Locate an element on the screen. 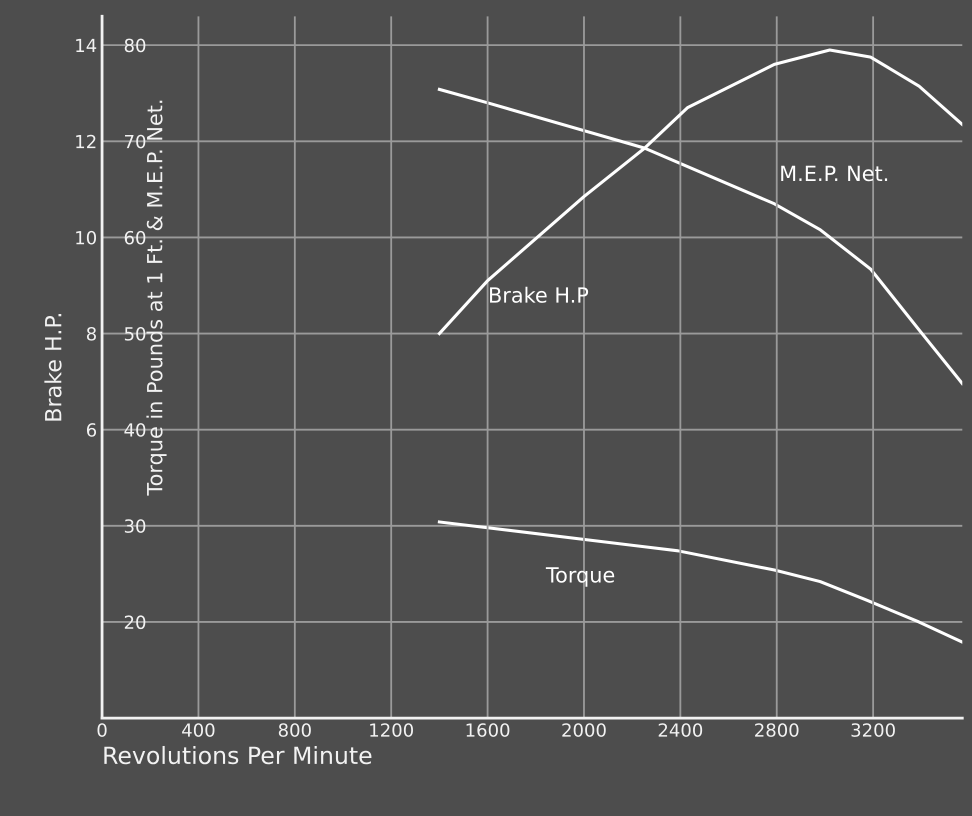 This screenshot has width=972, height=816. y-tick-label: 6 is located at coordinates (91, 430).